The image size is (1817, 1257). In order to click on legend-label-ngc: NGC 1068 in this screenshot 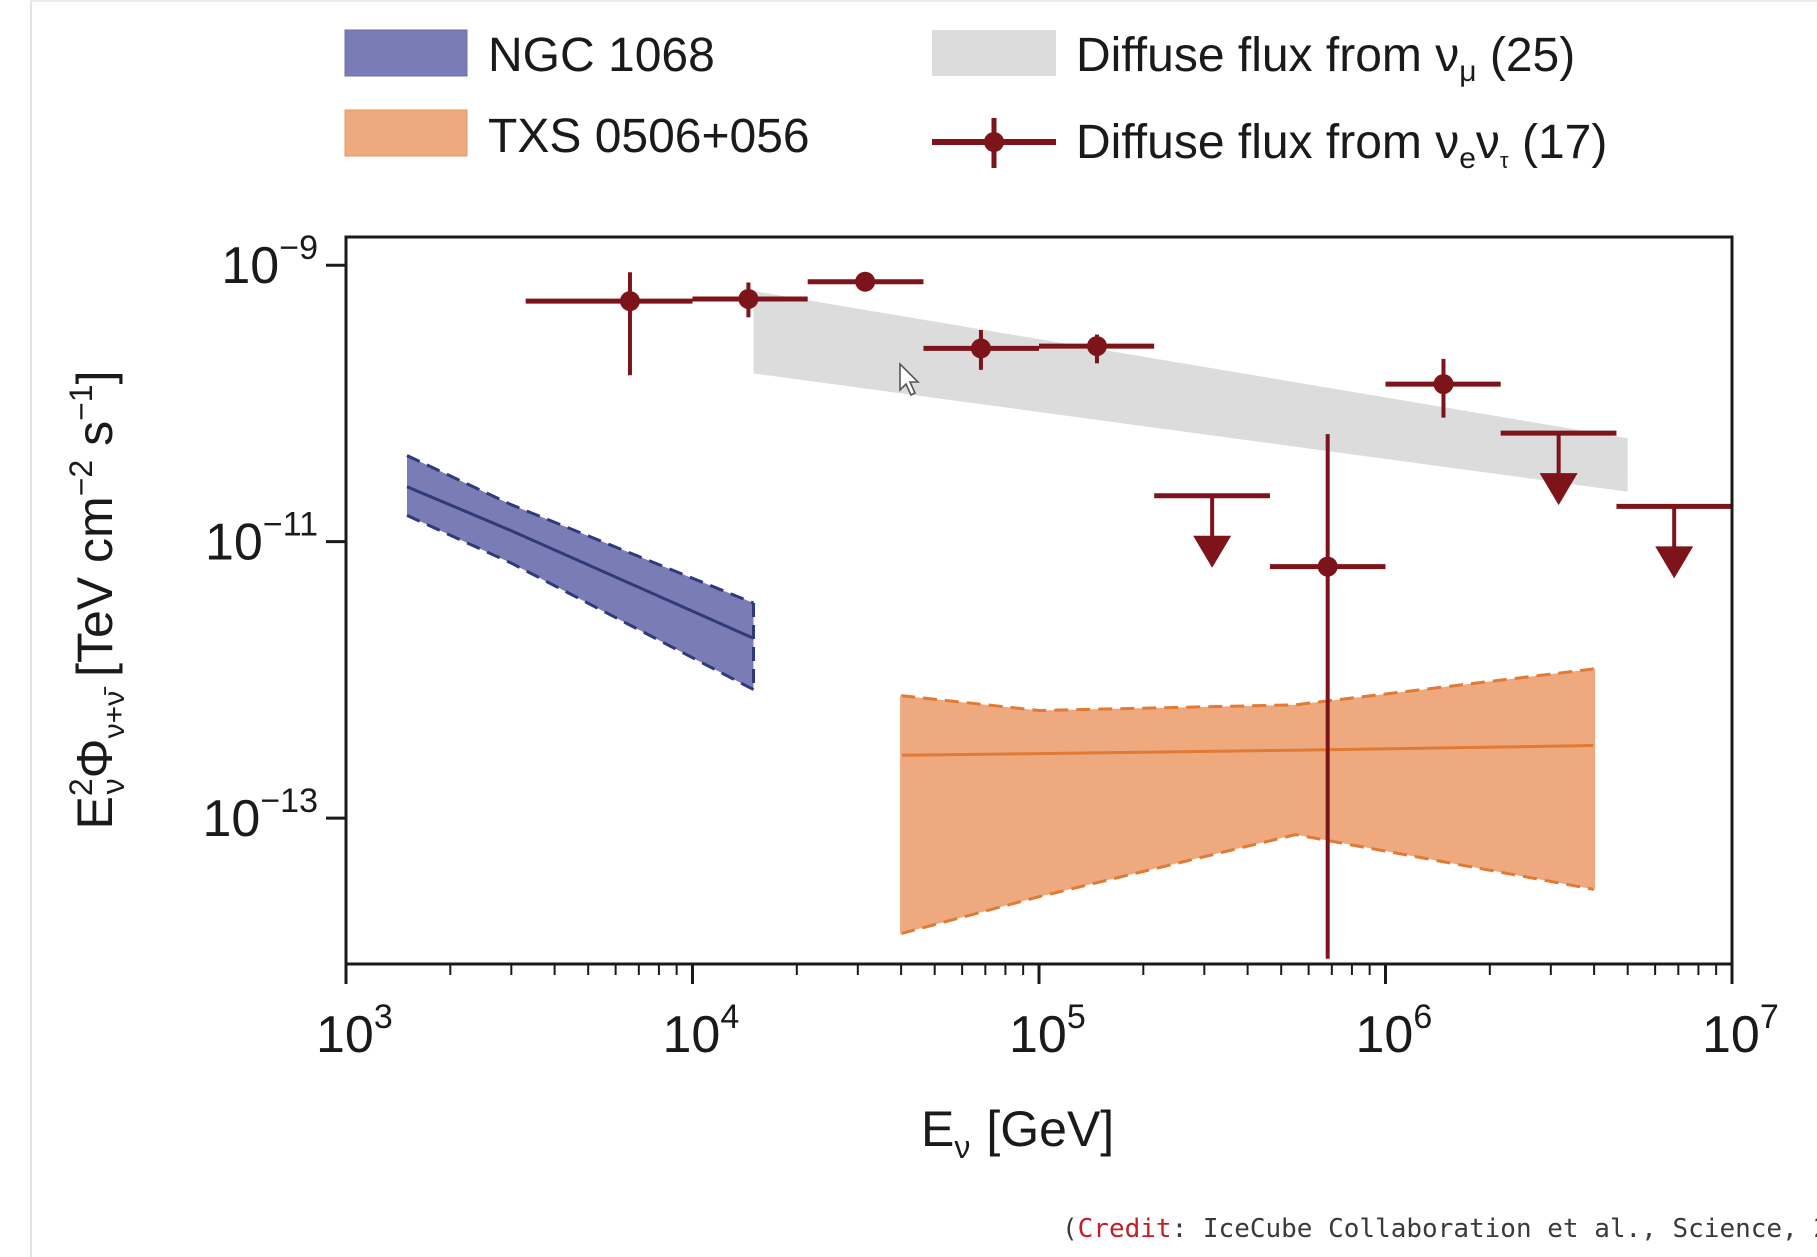, I will do `click(601, 55)`.